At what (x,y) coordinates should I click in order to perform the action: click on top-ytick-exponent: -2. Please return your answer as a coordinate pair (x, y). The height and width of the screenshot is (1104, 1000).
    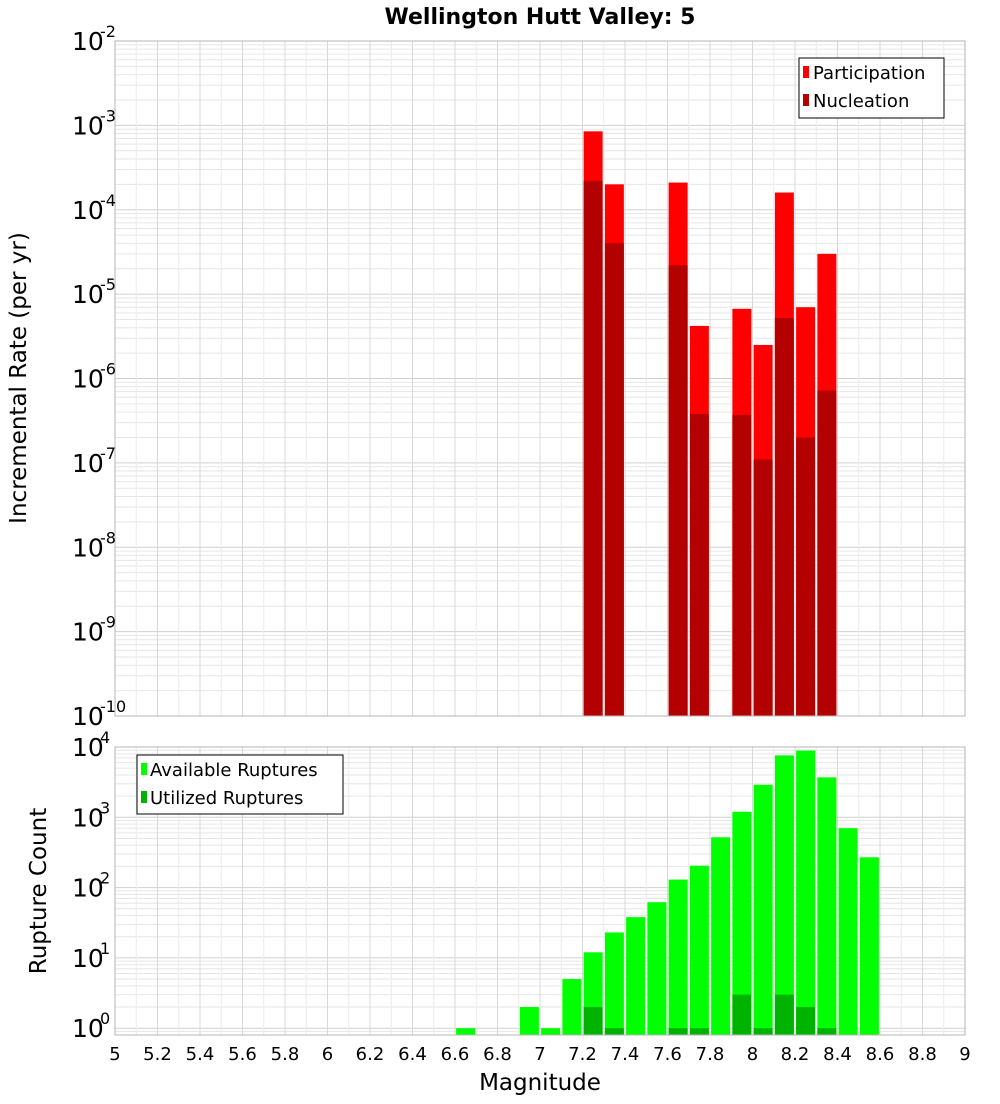
    Looking at the image, I should click on (108, 31).